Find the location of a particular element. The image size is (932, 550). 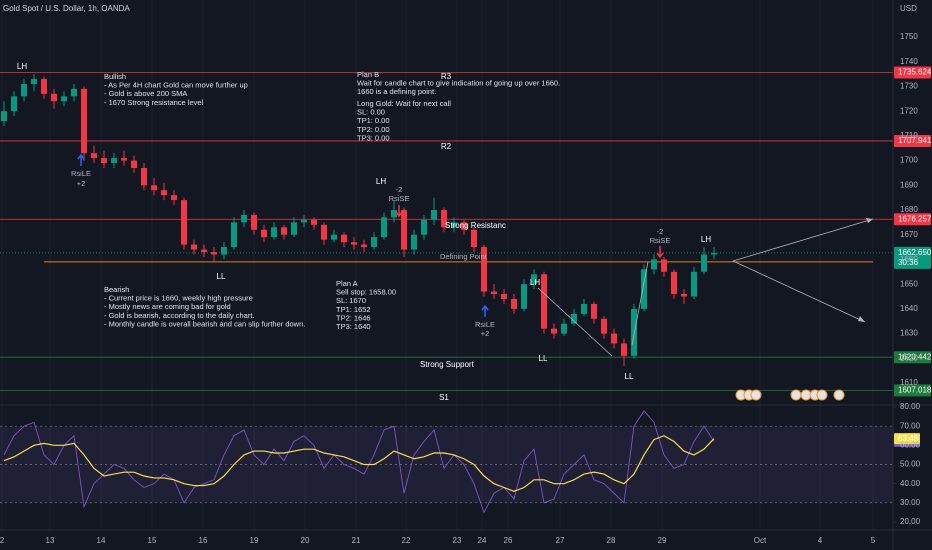

y-tick-label: 1670 is located at coordinates (909, 234).